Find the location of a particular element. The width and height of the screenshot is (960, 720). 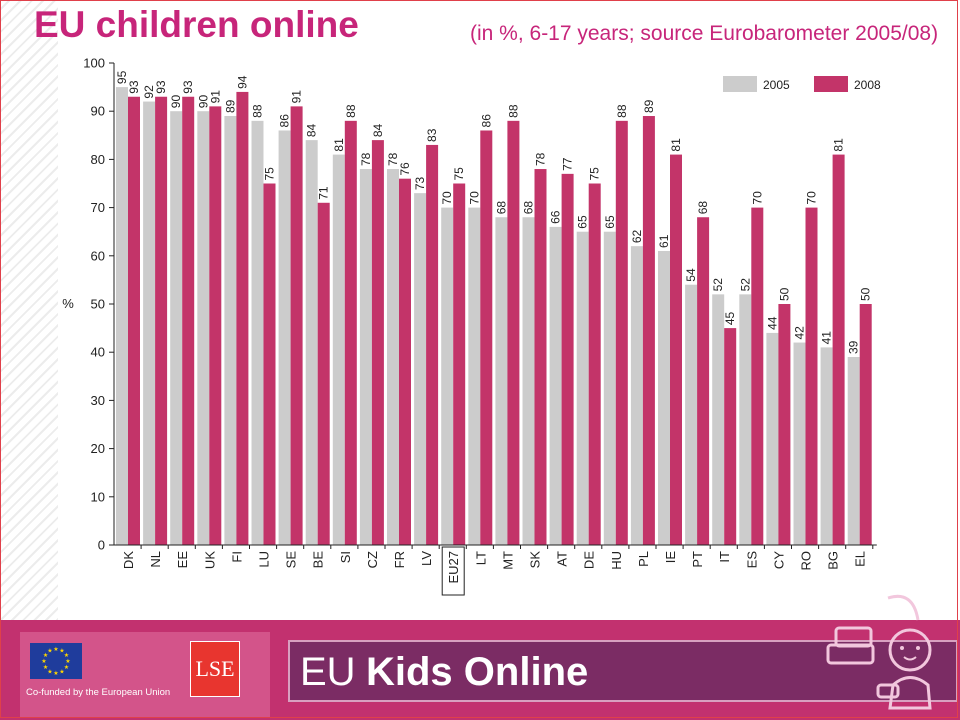

data-label-2008-NL: 93 is located at coordinates (161, 87).